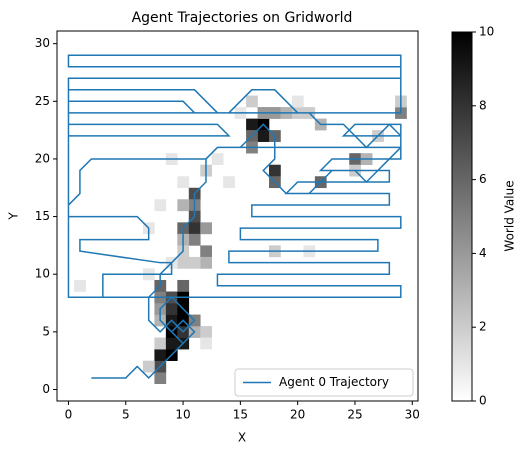 The width and height of the screenshot is (526, 459). Describe the element at coordinates (483, 327) in the screenshot. I see `colorbar-tick-label: 2` at that location.